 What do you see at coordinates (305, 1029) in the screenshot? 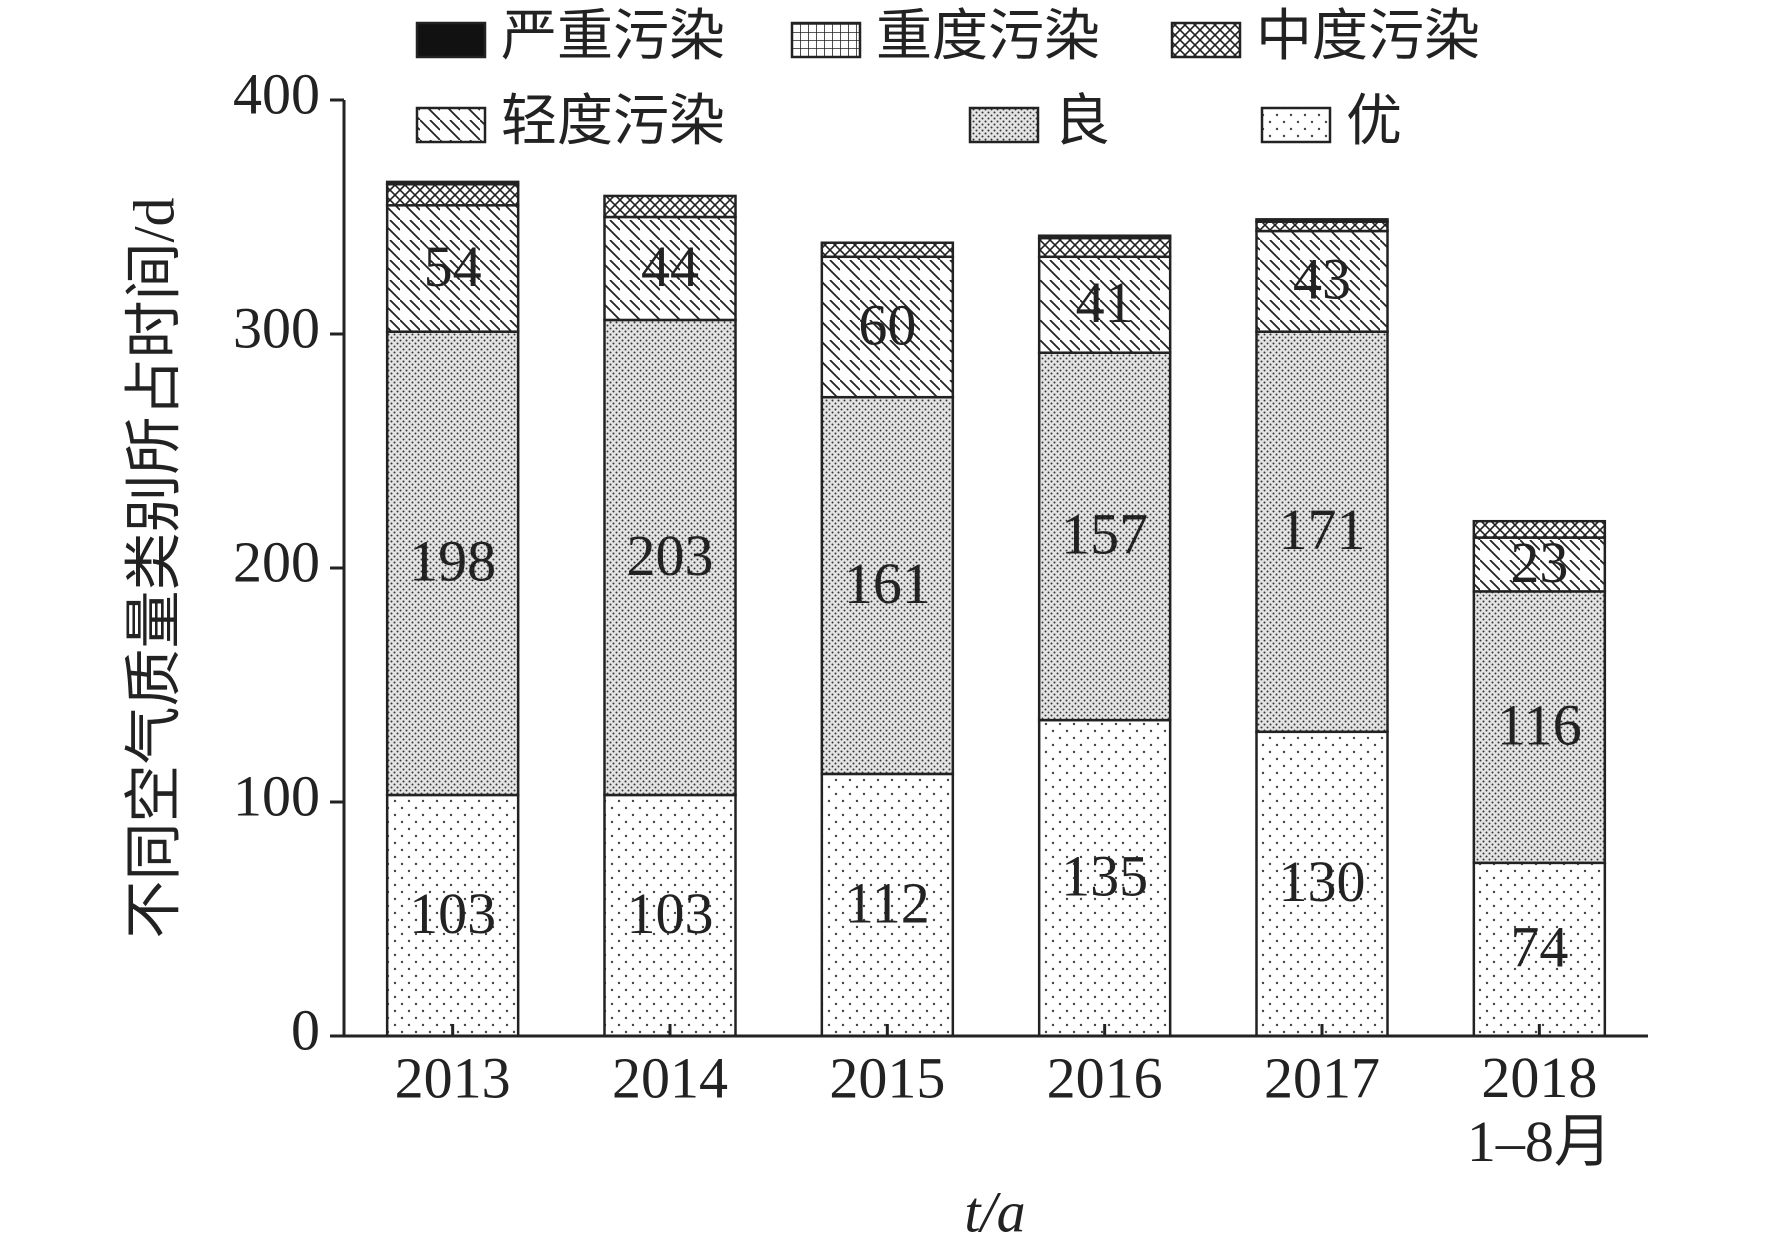
I see `y-tick-label: 0` at bounding box center [305, 1029].